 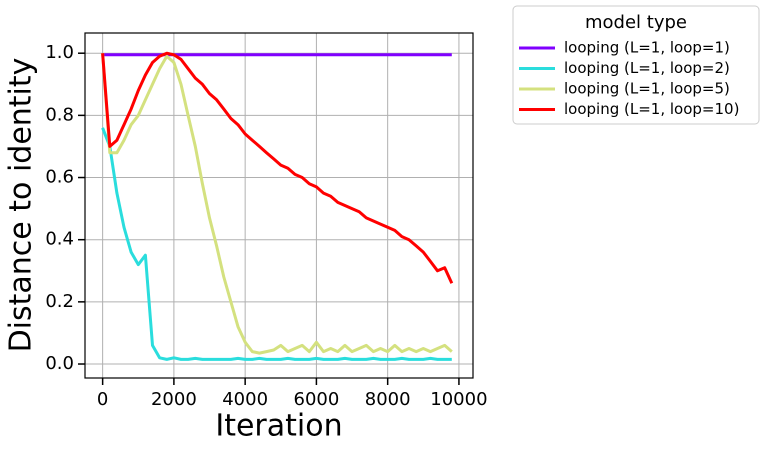 I want to click on legend-label: looping (L=1, loop=1), so click(x=647, y=48).